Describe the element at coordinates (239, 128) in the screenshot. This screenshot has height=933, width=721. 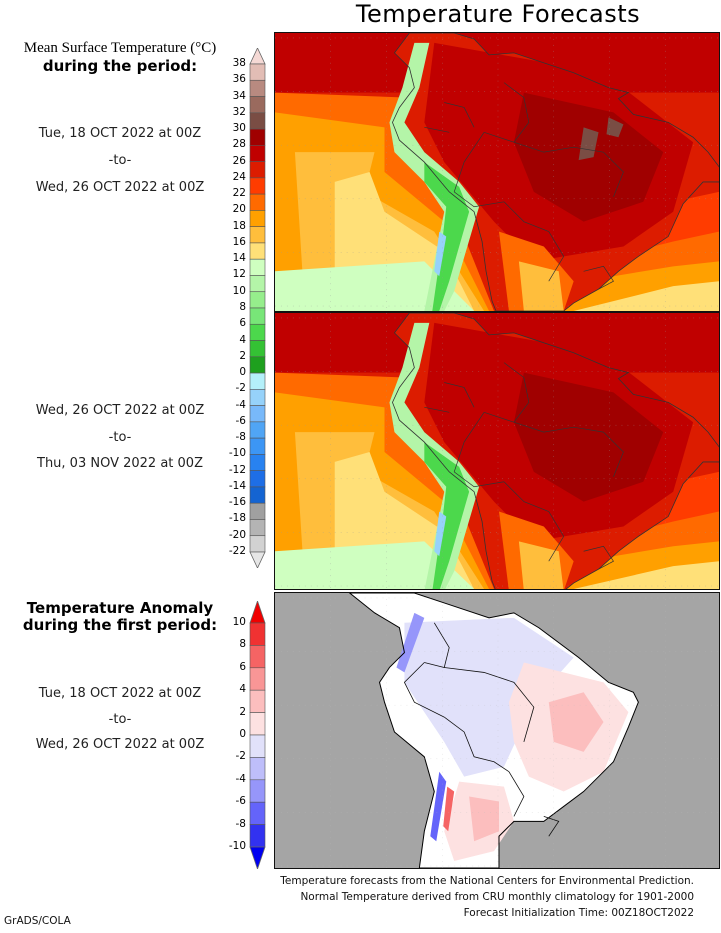
I see `colorbar-tick-label: 30` at that location.